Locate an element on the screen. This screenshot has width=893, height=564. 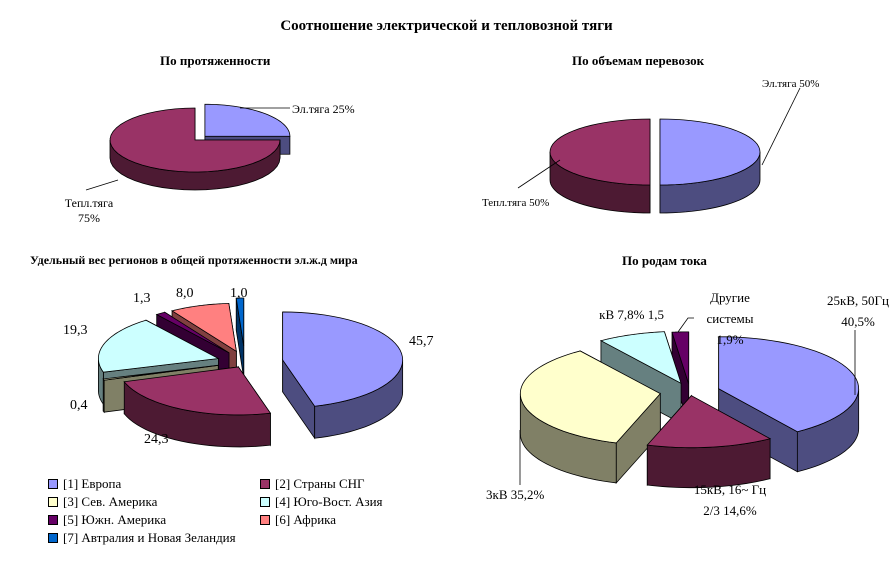
legend-label: [4] Юго-Вост. Азия is located at coordinates (329, 501).